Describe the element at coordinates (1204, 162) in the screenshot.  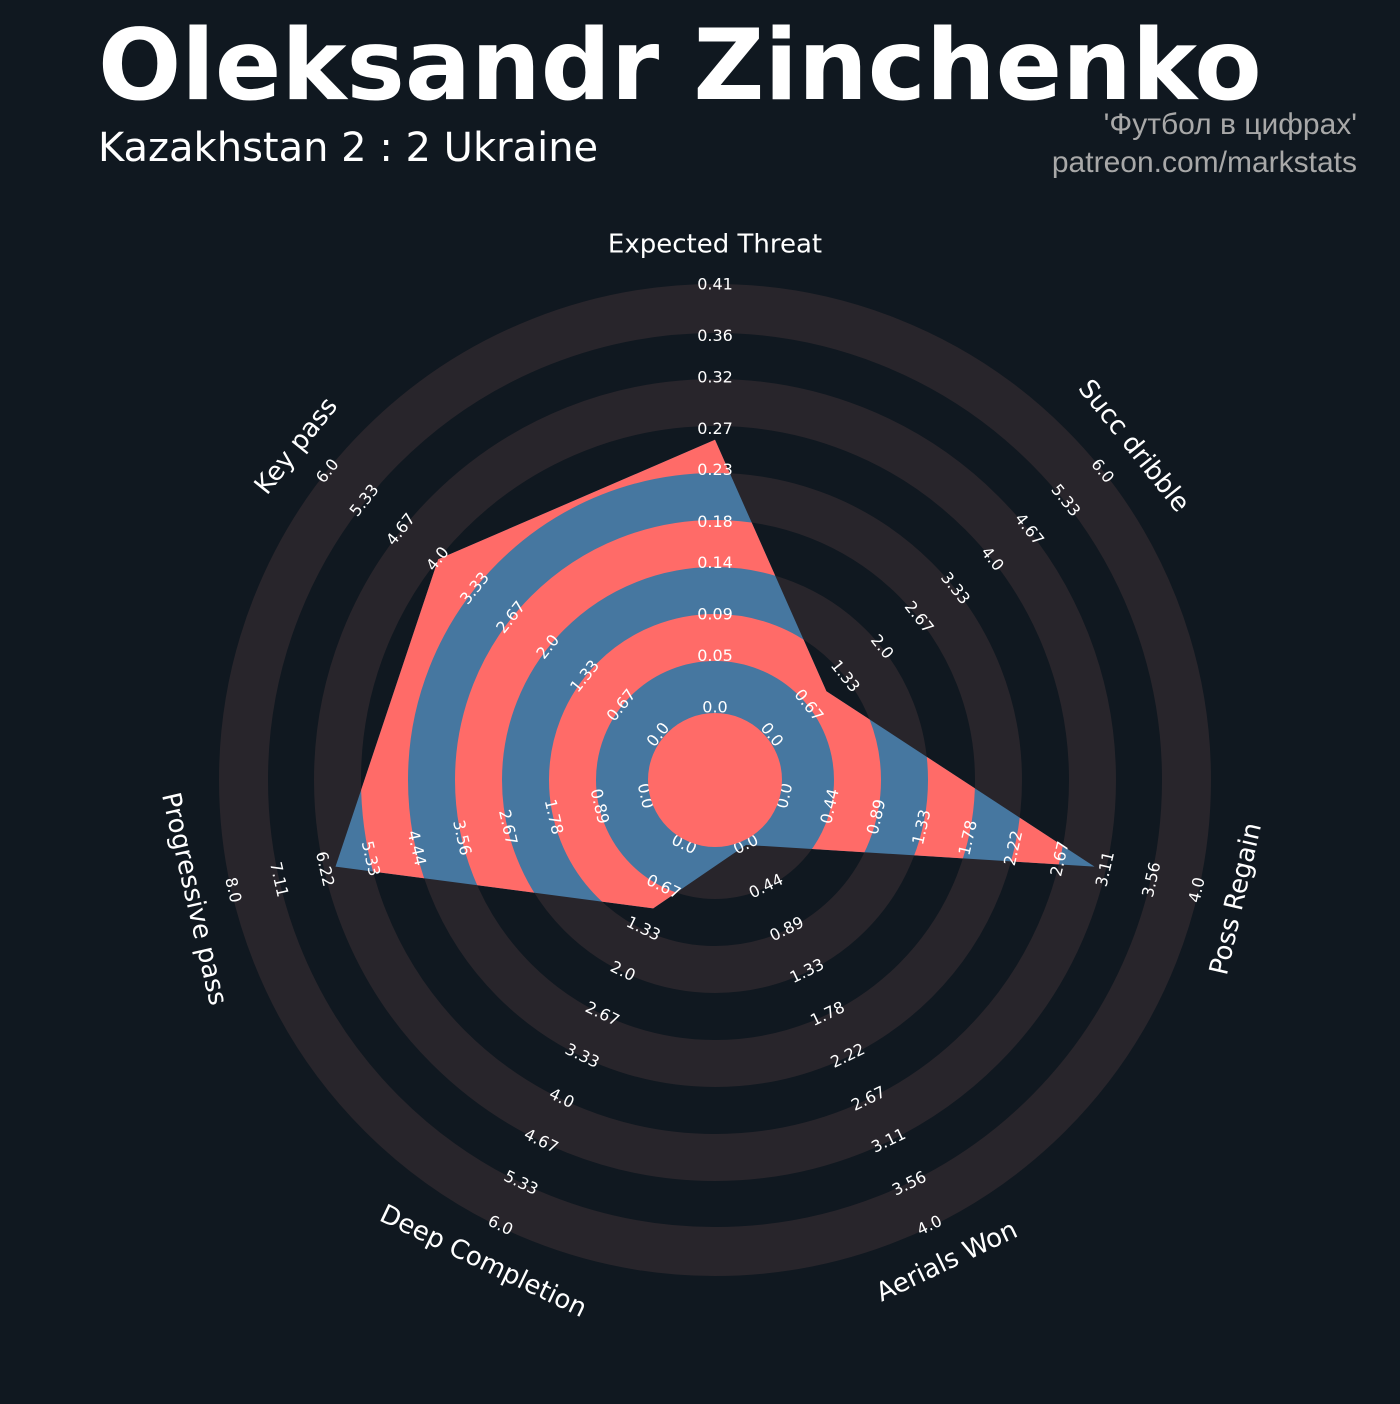
I see `annotation: patreon.com/markstats` at that location.